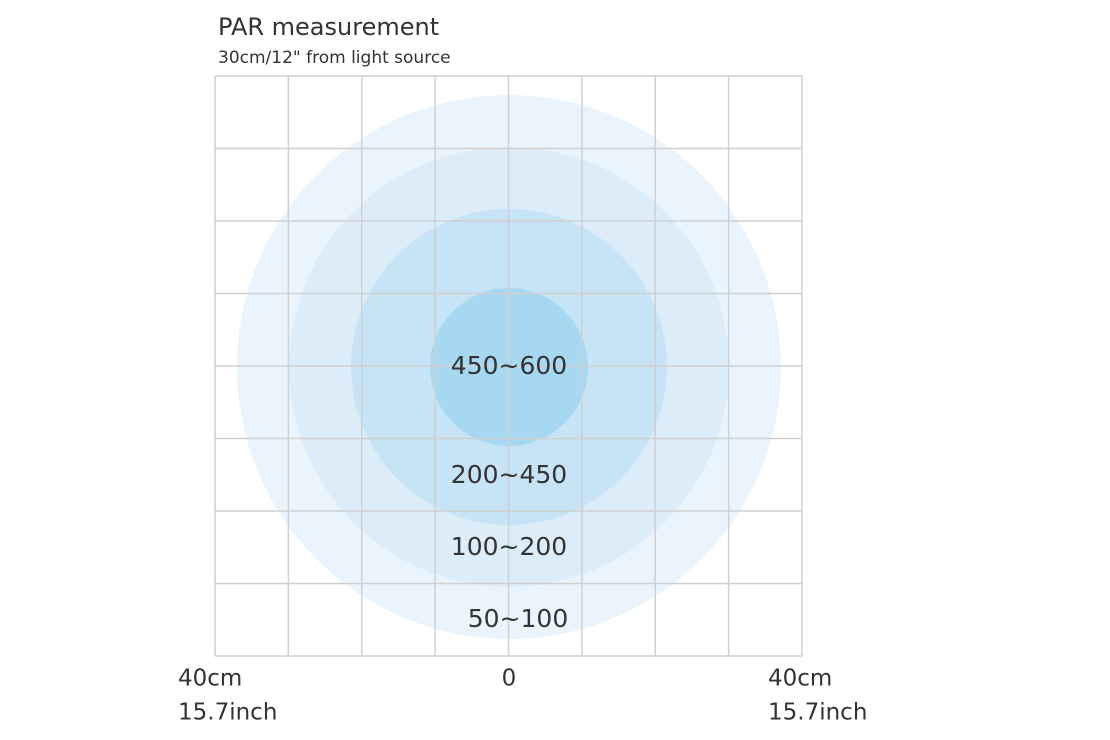 The image size is (1110, 740). What do you see at coordinates (328, 27) in the screenshot?
I see `title: PAR measurement` at bounding box center [328, 27].